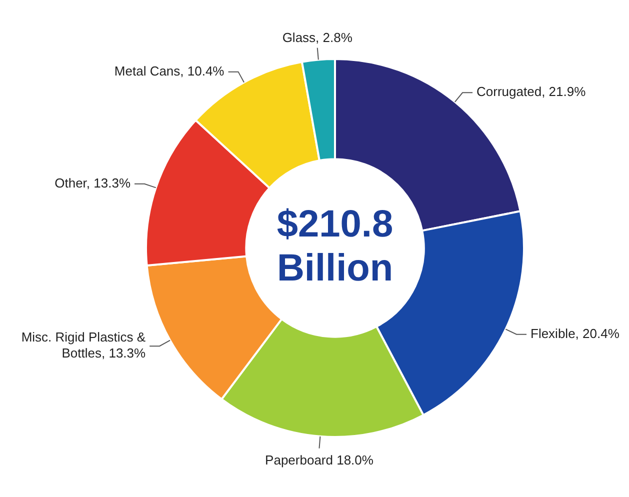 The height and width of the screenshot is (497, 629). I want to click on text: $210.8 Billion, so click(335, 246).